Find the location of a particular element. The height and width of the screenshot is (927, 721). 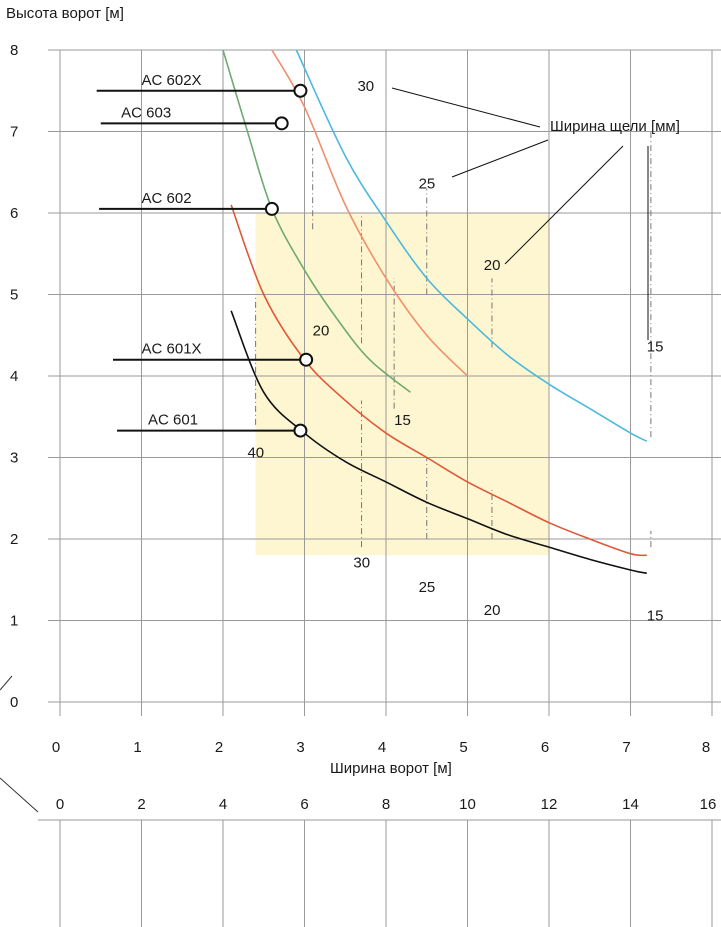

y-tick-label: 7 is located at coordinates (14, 132).